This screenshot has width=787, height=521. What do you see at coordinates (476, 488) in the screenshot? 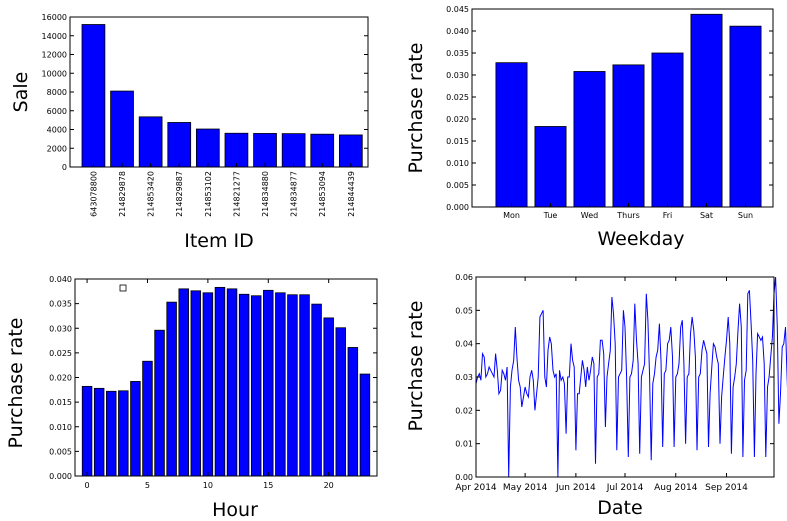
I see `x-tick-label: Apr 2014` at bounding box center [476, 488].